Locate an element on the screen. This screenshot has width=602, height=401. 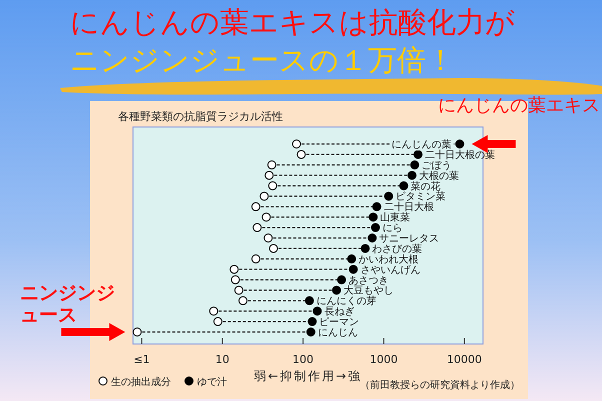
y-tick-label: ビタミン菜 is located at coordinates (421, 196).